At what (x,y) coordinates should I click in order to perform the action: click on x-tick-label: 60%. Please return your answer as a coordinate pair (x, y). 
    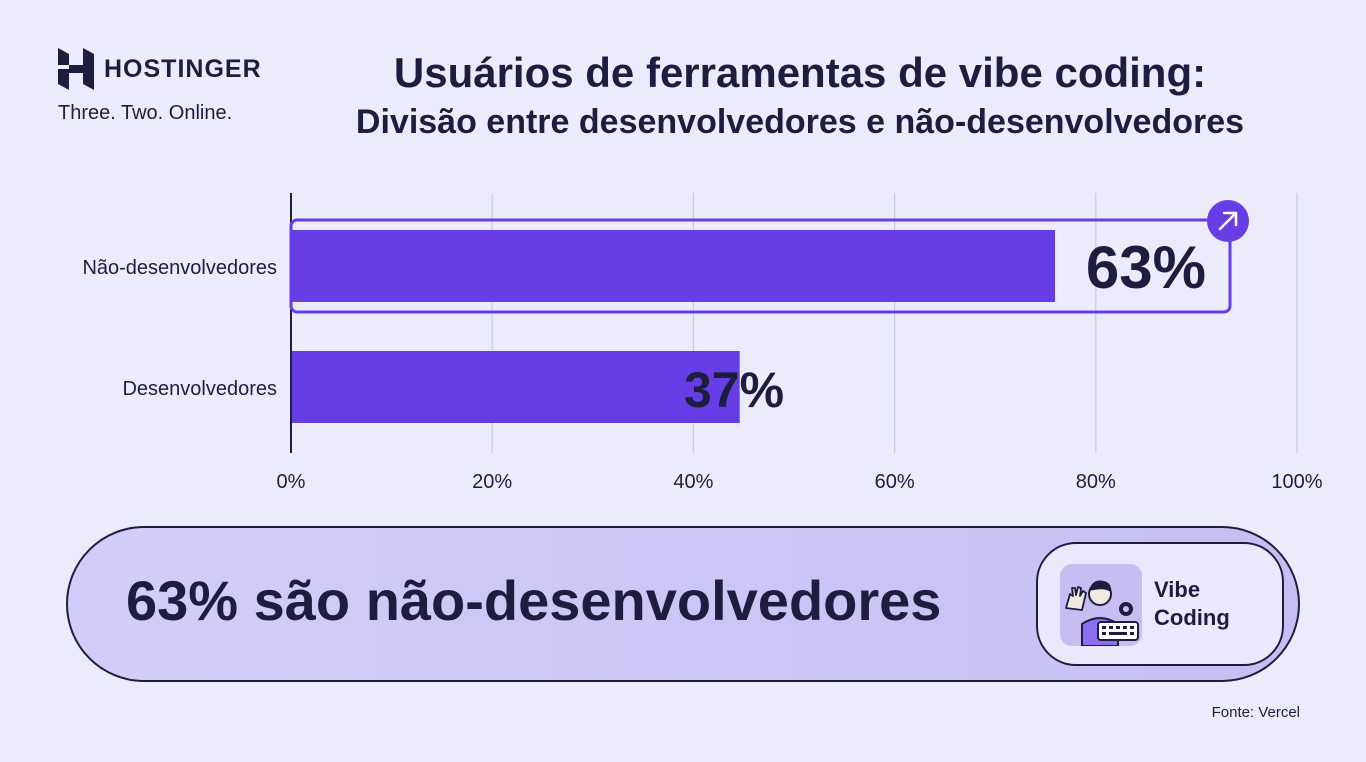
    Looking at the image, I should click on (895, 482).